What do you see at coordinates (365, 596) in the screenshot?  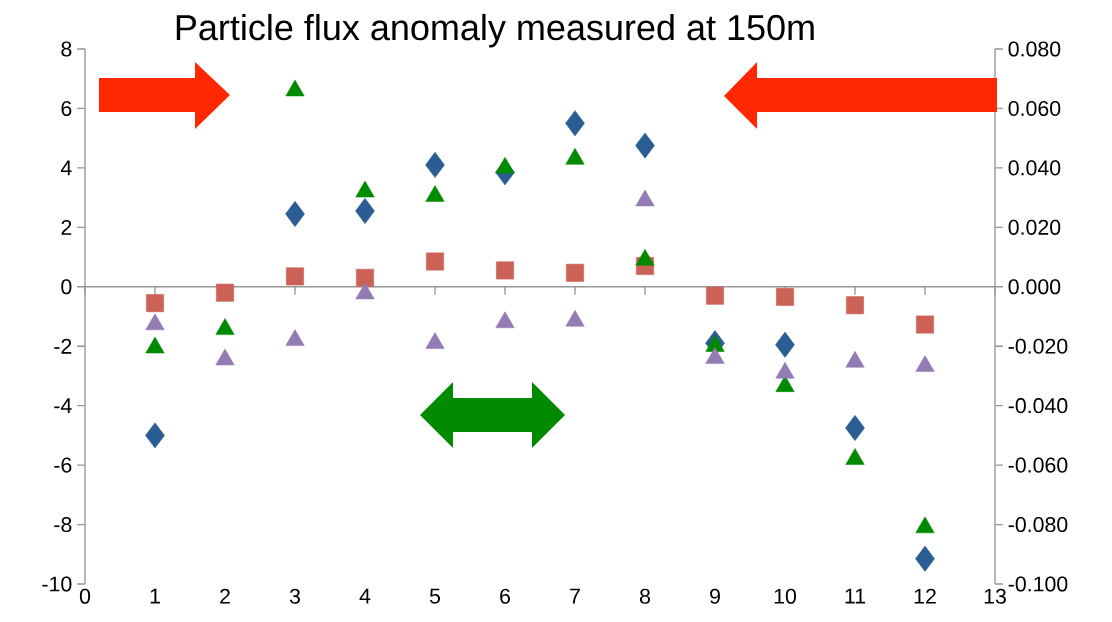 I see `x-tick-label: 4` at bounding box center [365, 596].